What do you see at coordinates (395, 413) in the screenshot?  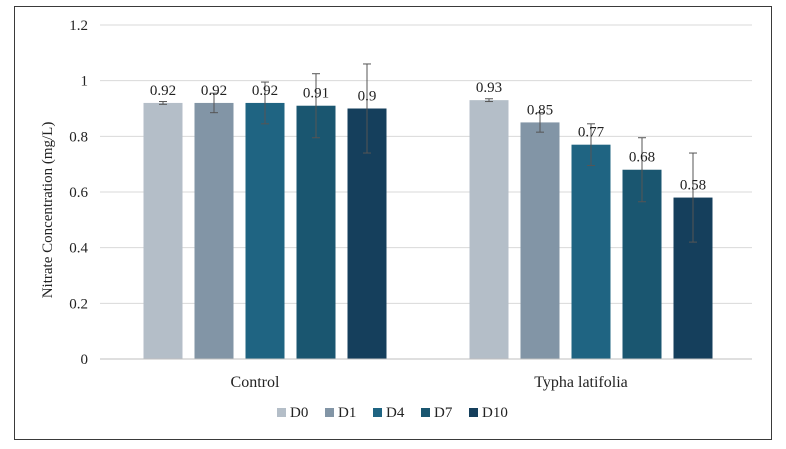 I see `legend-label-d4: D4` at bounding box center [395, 413].